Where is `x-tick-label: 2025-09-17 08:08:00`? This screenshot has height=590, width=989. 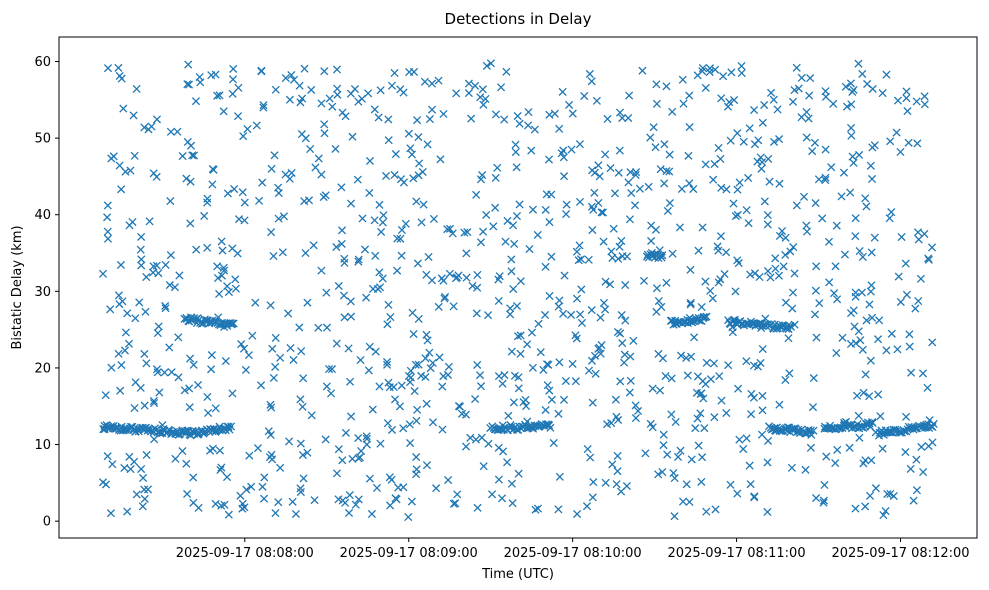 x-tick-label: 2025-09-17 08:08:00 is located at coordinates (245, 553).